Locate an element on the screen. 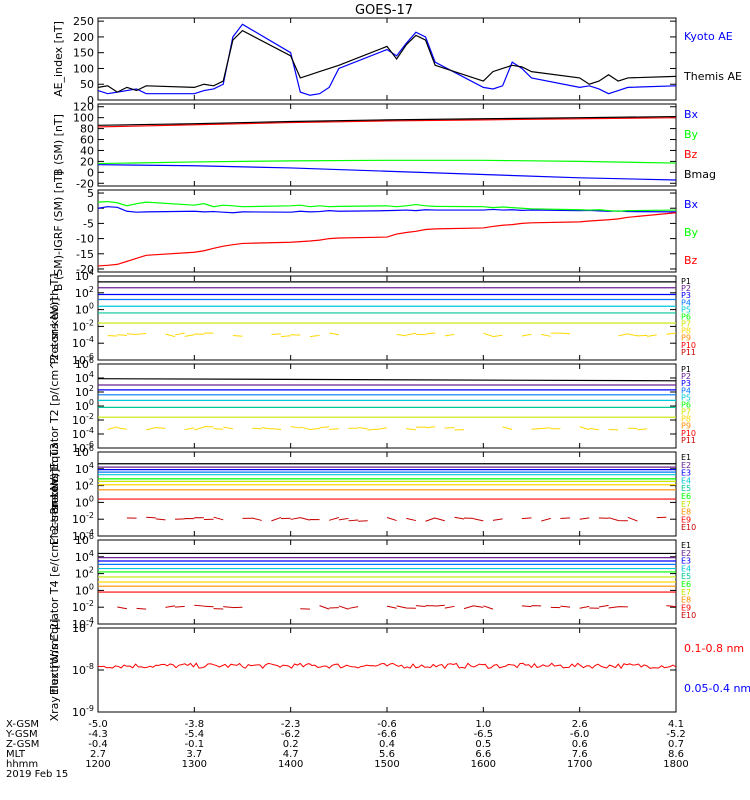 This screenshot has height=800, width=750. panel-3: -20 -15 -10 -5 0 5 B (SM)-IGRF (SM) [nT] is located at coordinates (364, 231).